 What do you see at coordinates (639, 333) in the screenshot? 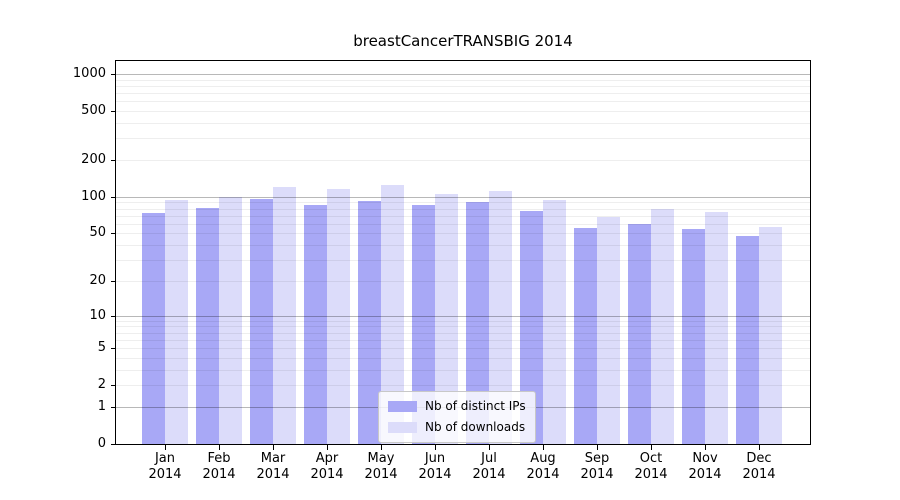
I see `bar-ips-oct` at bounding box center [639, 333].